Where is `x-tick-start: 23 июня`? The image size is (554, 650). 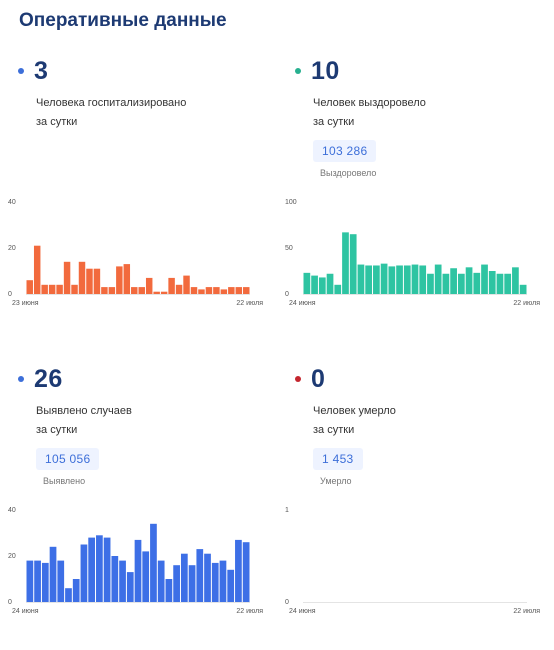 x-tick-start: 23 июня is located at coordinates (25, 303).